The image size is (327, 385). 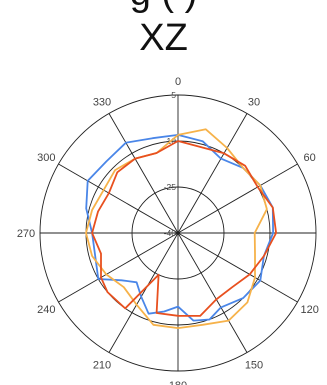 I want to click on cut-off-heading: g ( ), so click(x=163, y=6).